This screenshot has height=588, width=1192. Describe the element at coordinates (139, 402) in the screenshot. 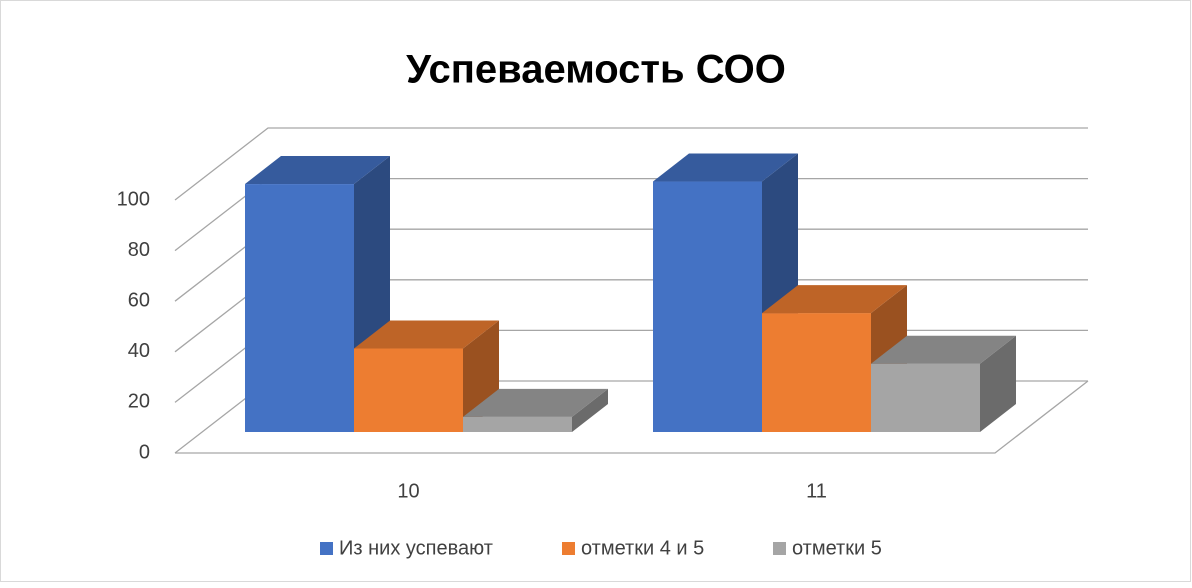

I see `y-tick-label: 20` at that location.